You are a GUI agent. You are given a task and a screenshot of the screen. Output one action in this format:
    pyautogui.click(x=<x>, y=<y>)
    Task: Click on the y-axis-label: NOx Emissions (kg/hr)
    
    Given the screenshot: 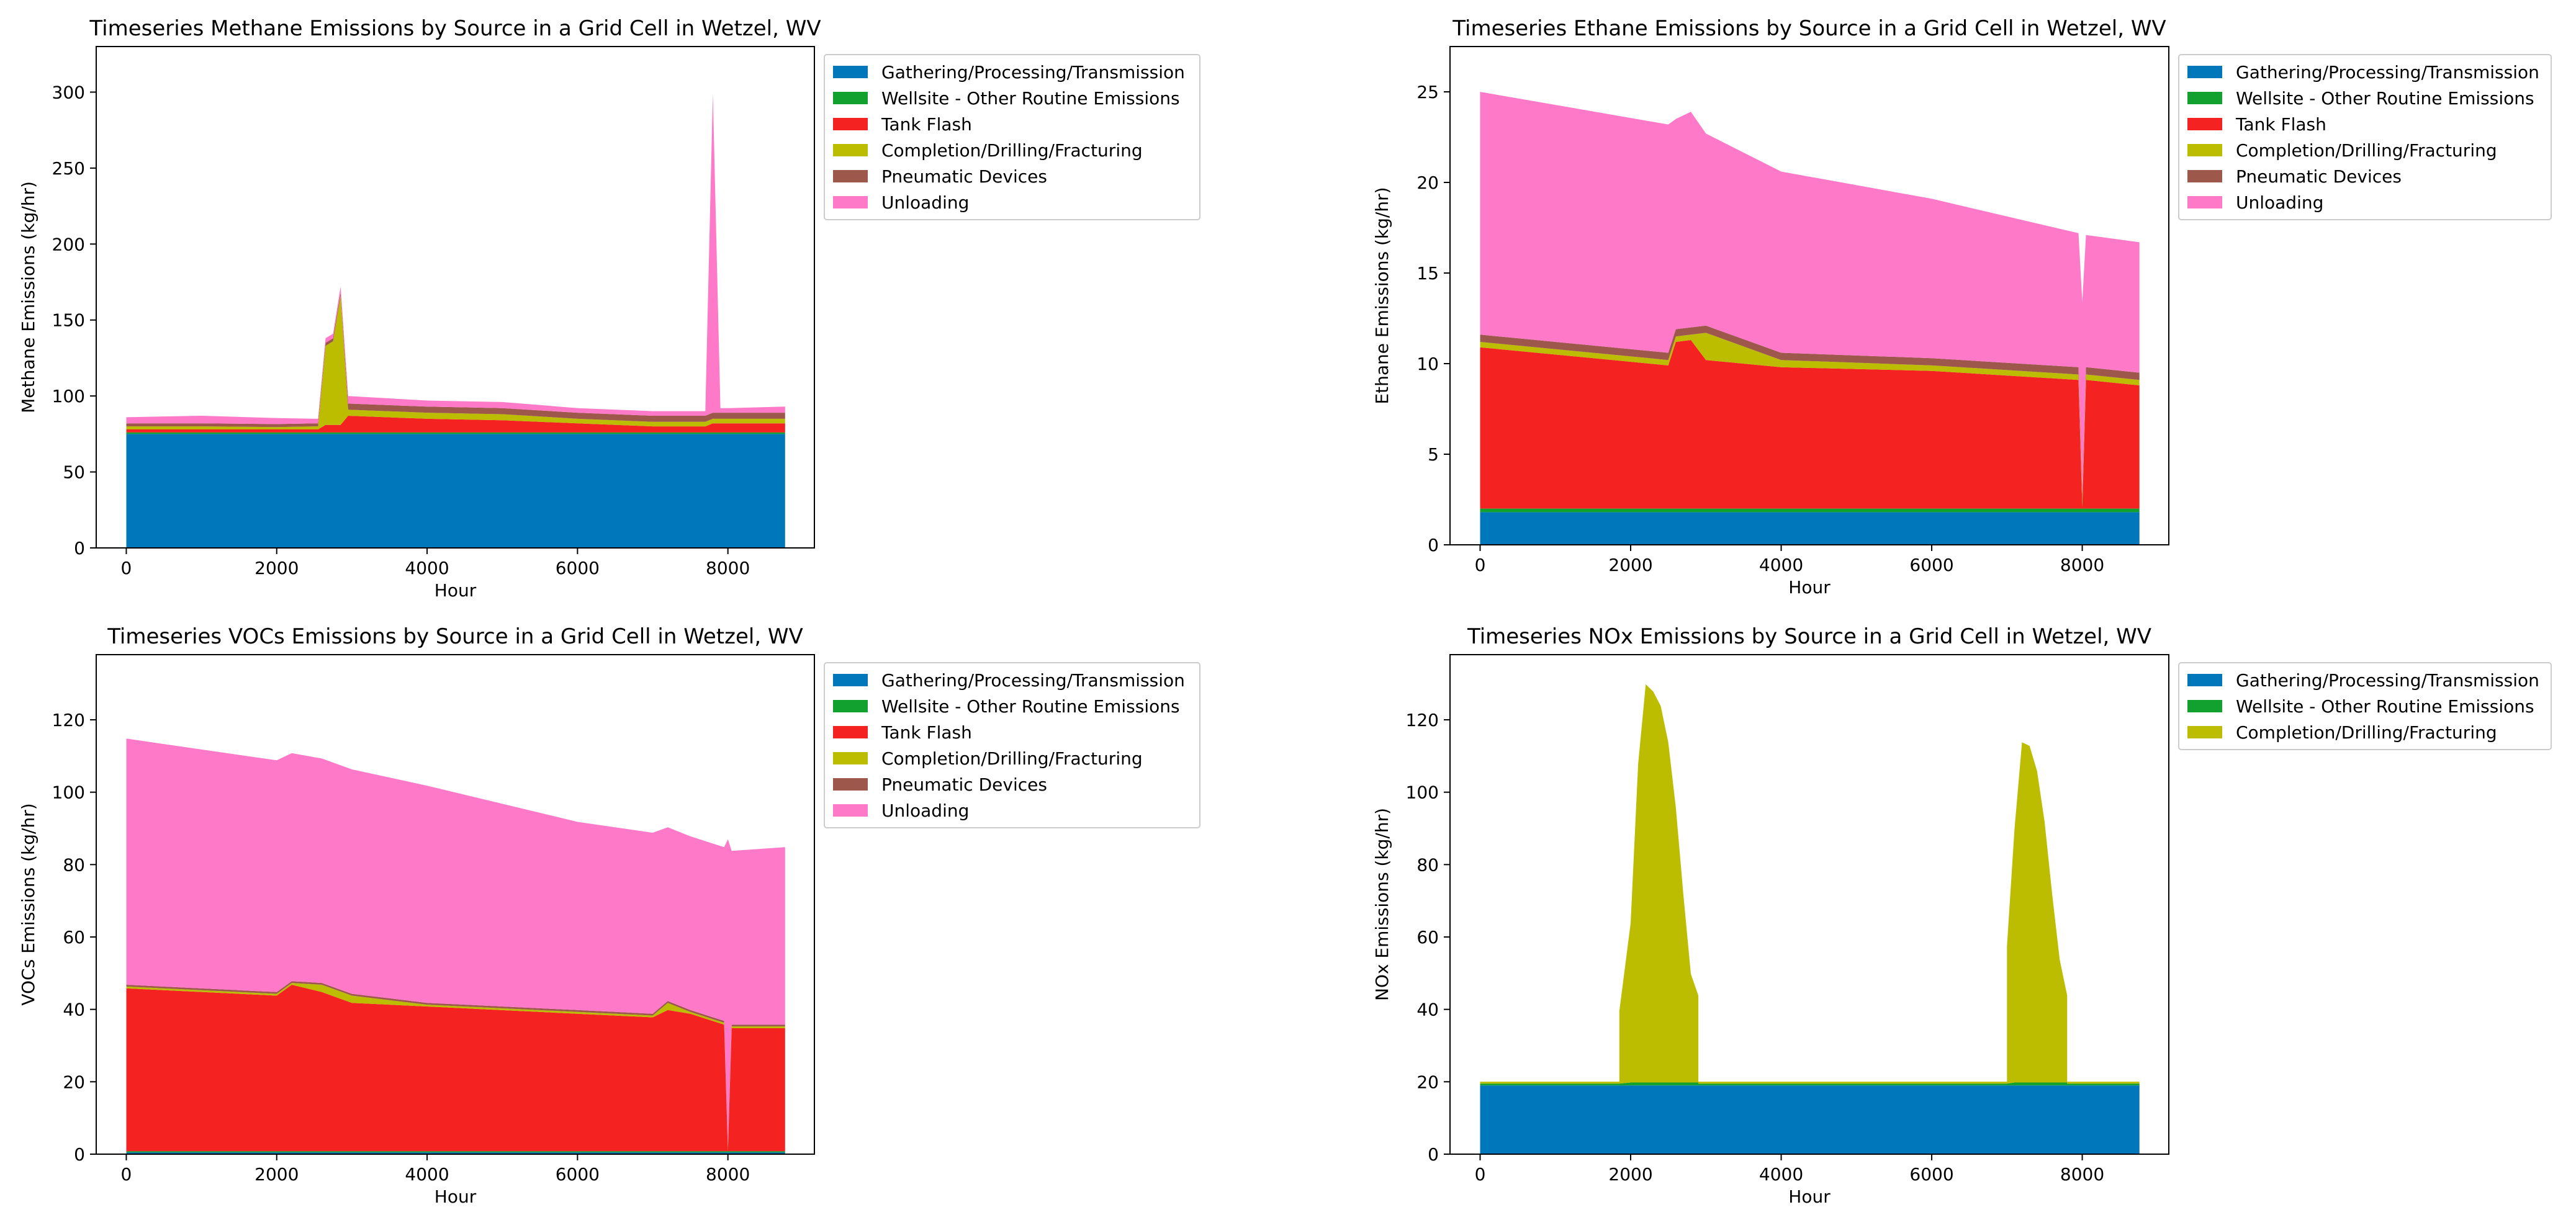 What is the action you would take?
    pyautogui.click(x=1382, y=904)
    